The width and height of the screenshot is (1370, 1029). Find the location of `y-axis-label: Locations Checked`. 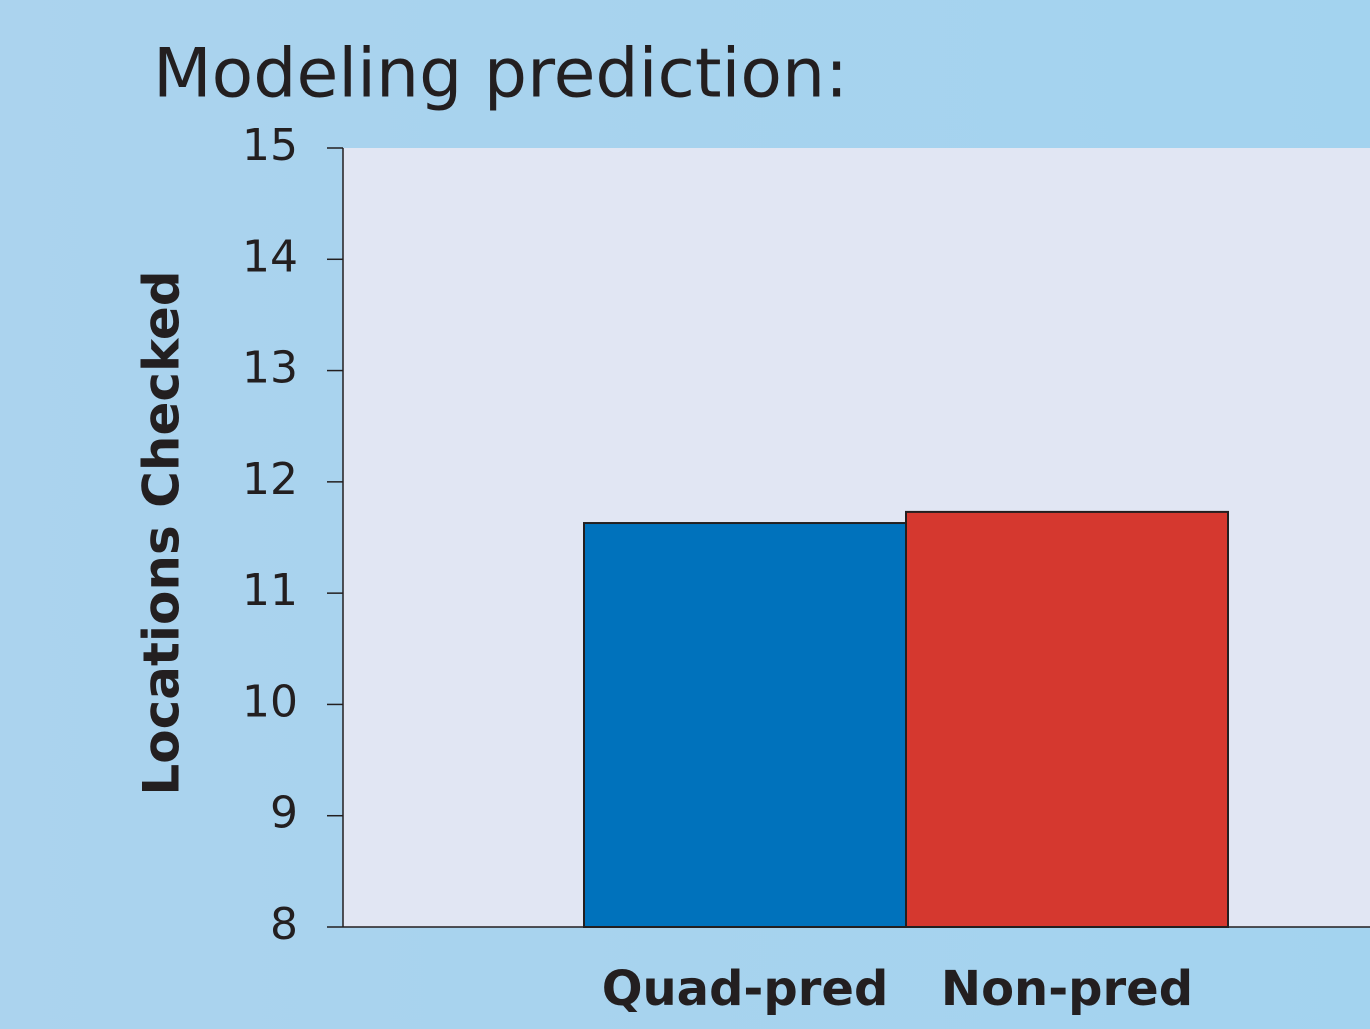

y-axis-label: Locations Checked is located at coordinates (162, 532).